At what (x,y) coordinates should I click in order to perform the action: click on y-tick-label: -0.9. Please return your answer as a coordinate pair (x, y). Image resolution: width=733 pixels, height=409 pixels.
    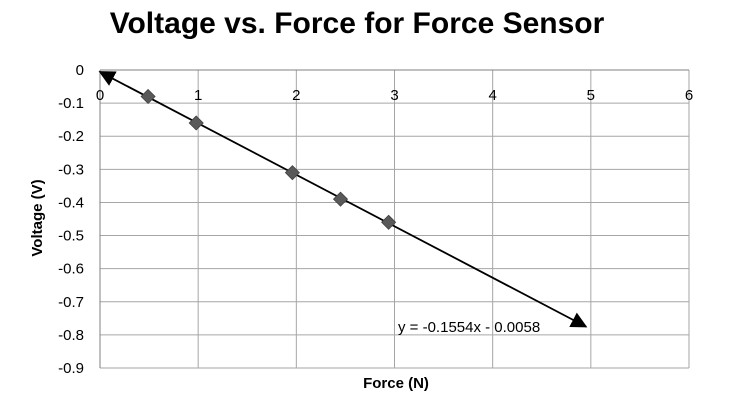
    Looking at the image, I should click on (71, 368).